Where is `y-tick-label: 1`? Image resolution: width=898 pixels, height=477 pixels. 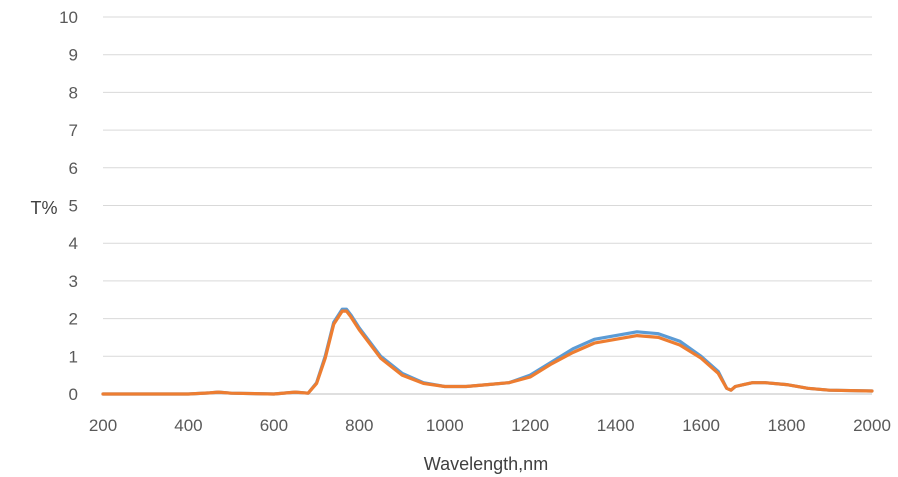 y-tick-label: 1 is located at coordinates (73, 356).